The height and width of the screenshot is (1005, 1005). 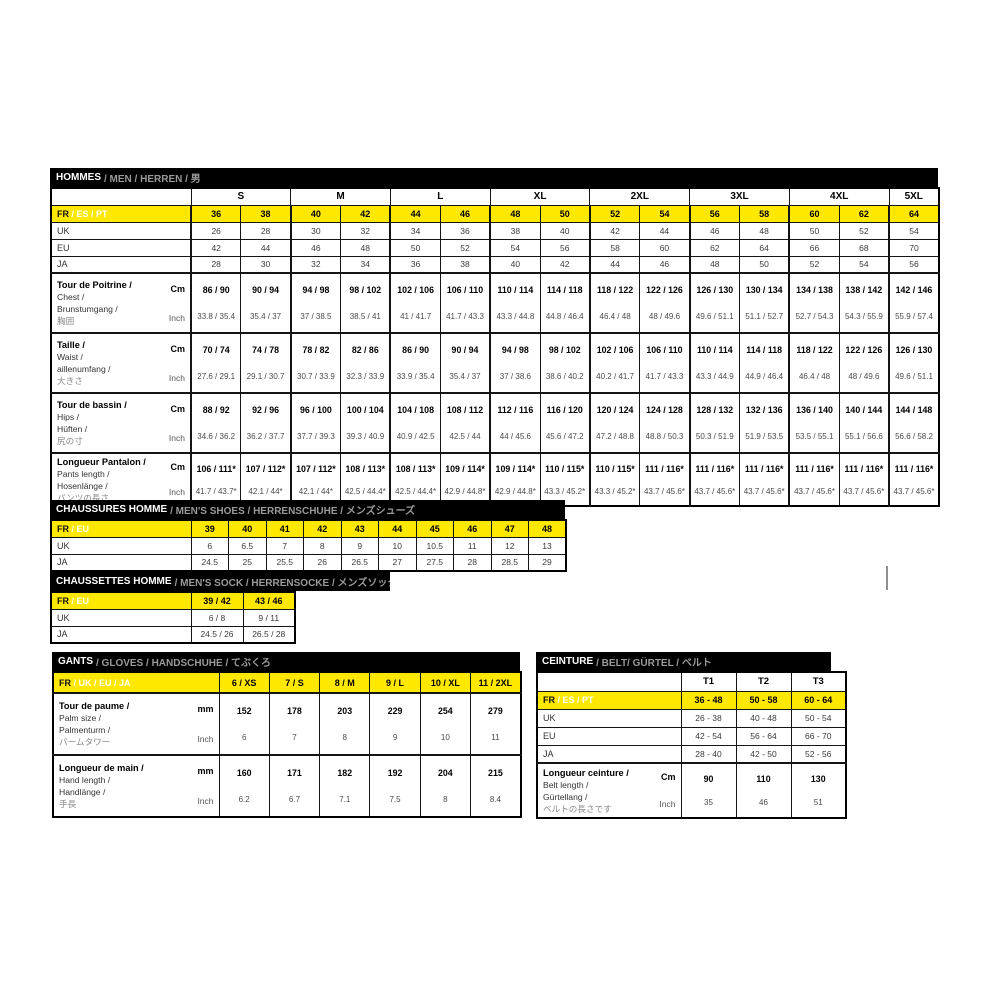 What do you see at coordinates (714, 376) in the screenshot?
I see `inch-value: 43.3 / 44.9` at bounding box center [714, 376].